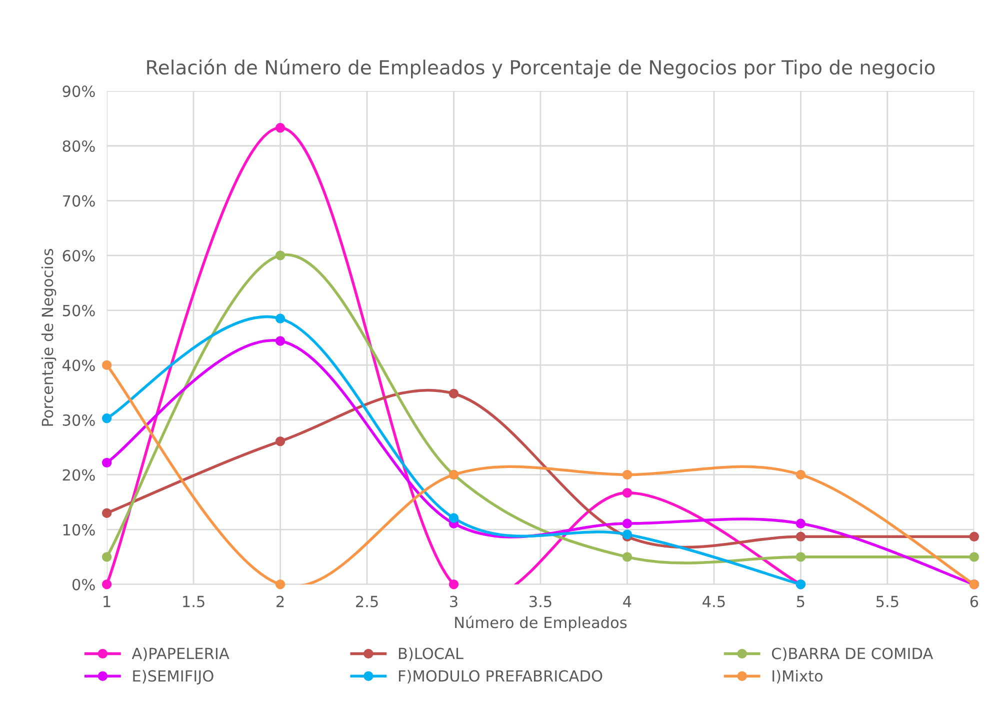  What do you see at coordinates (78, 310) in the screenshot?
I see `y-tick-label: 50%` at bounding box center [78, 310].